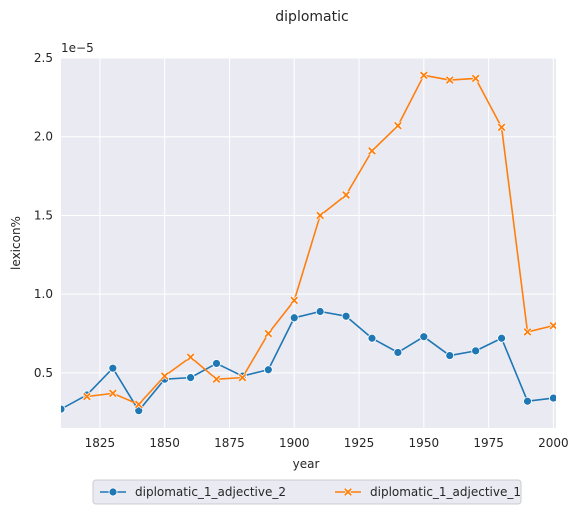 The width and height of the screenshot is (575, 515). I want to click on y-offset-label: 1e−5, so click(77, 48).